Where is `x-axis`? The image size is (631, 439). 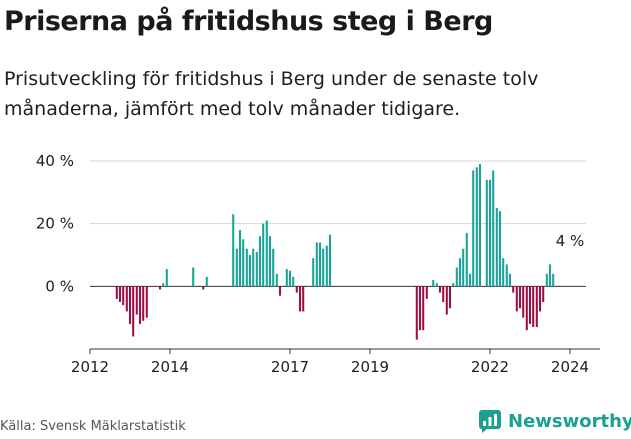 x-axis is located at coordinates (344, 351).